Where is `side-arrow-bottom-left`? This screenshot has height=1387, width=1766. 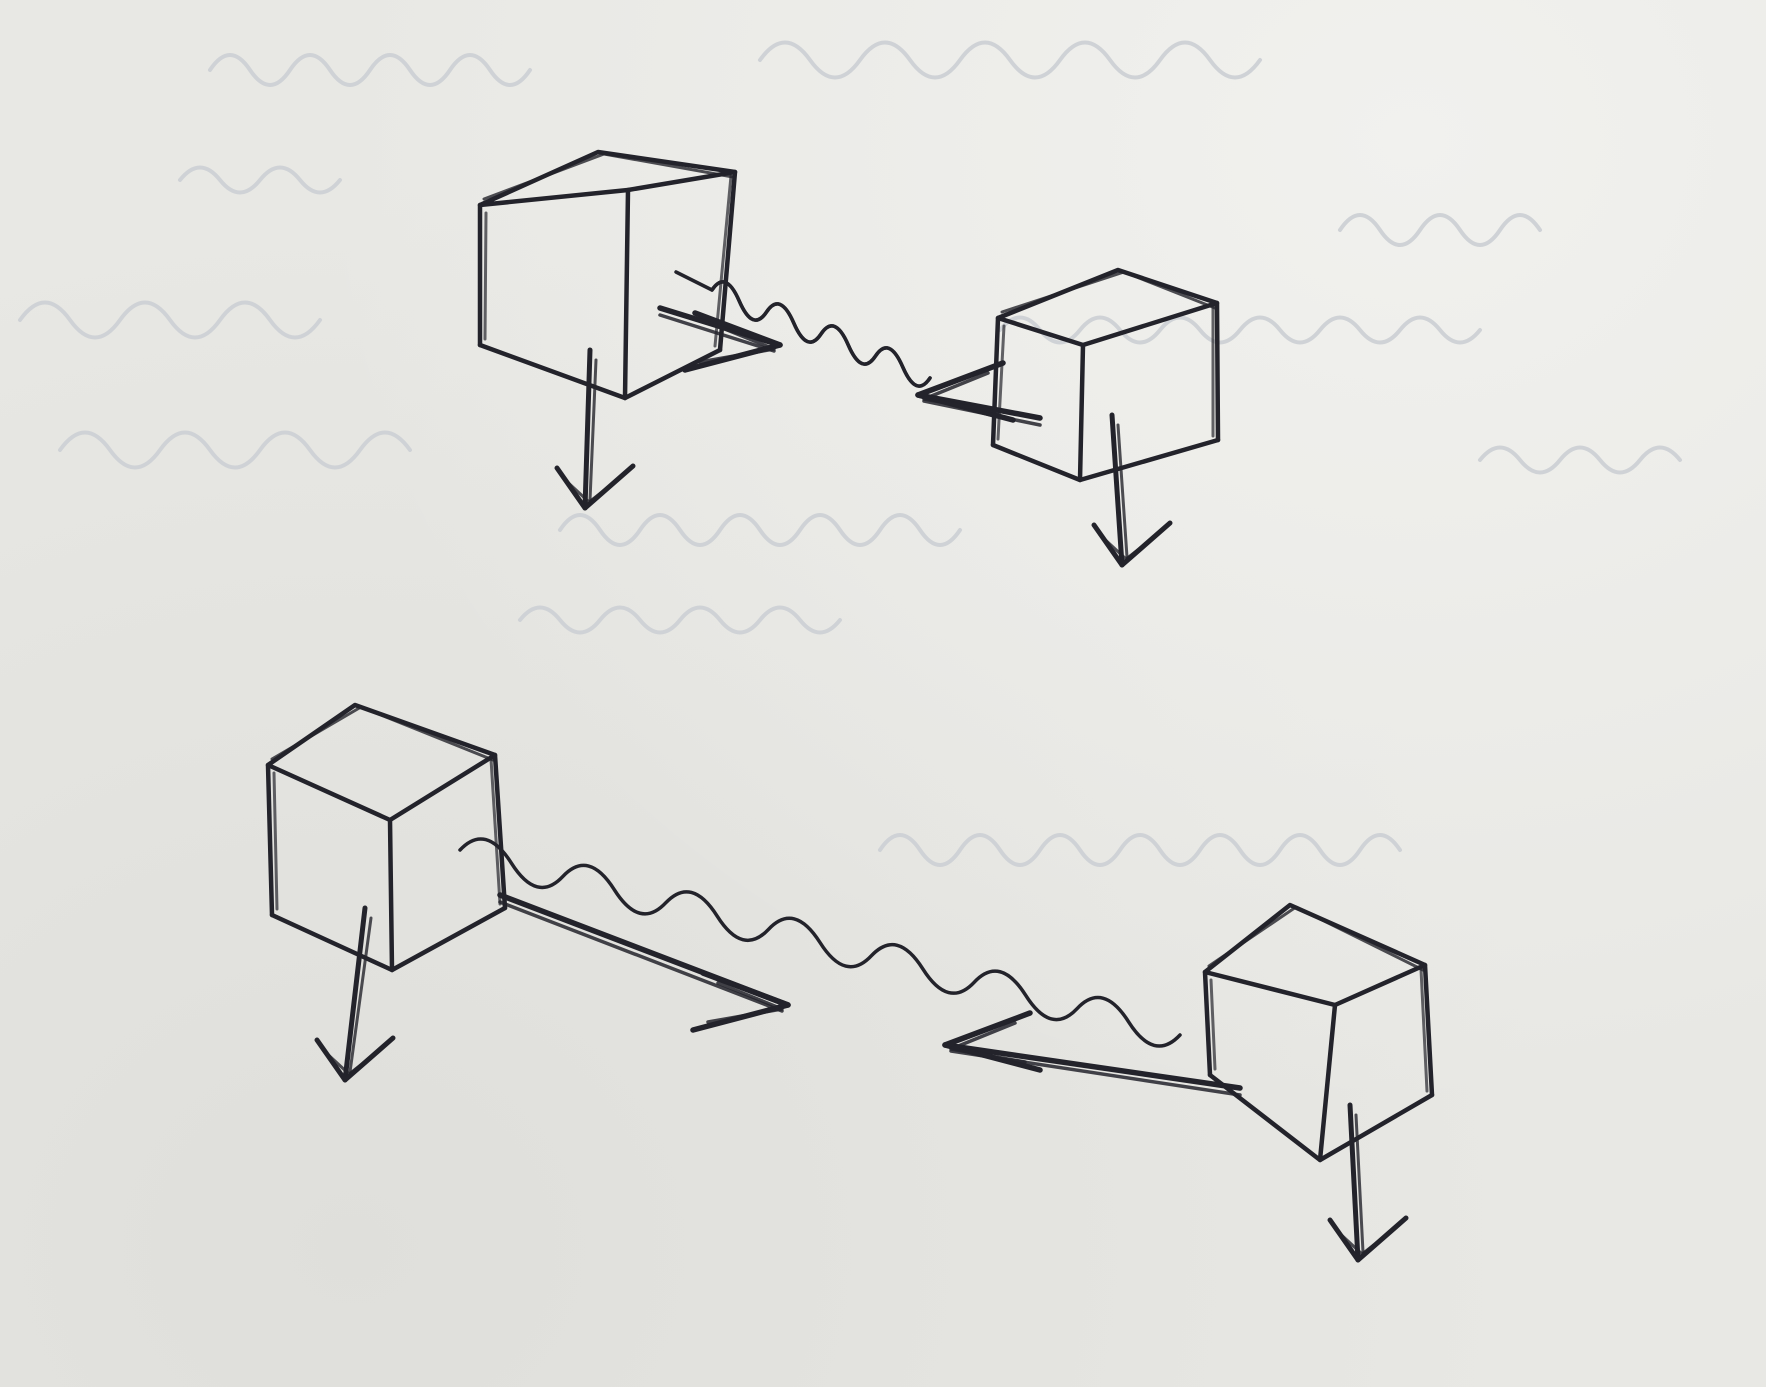 side-arrow-bottom-left is located at coordinates (644, 962).